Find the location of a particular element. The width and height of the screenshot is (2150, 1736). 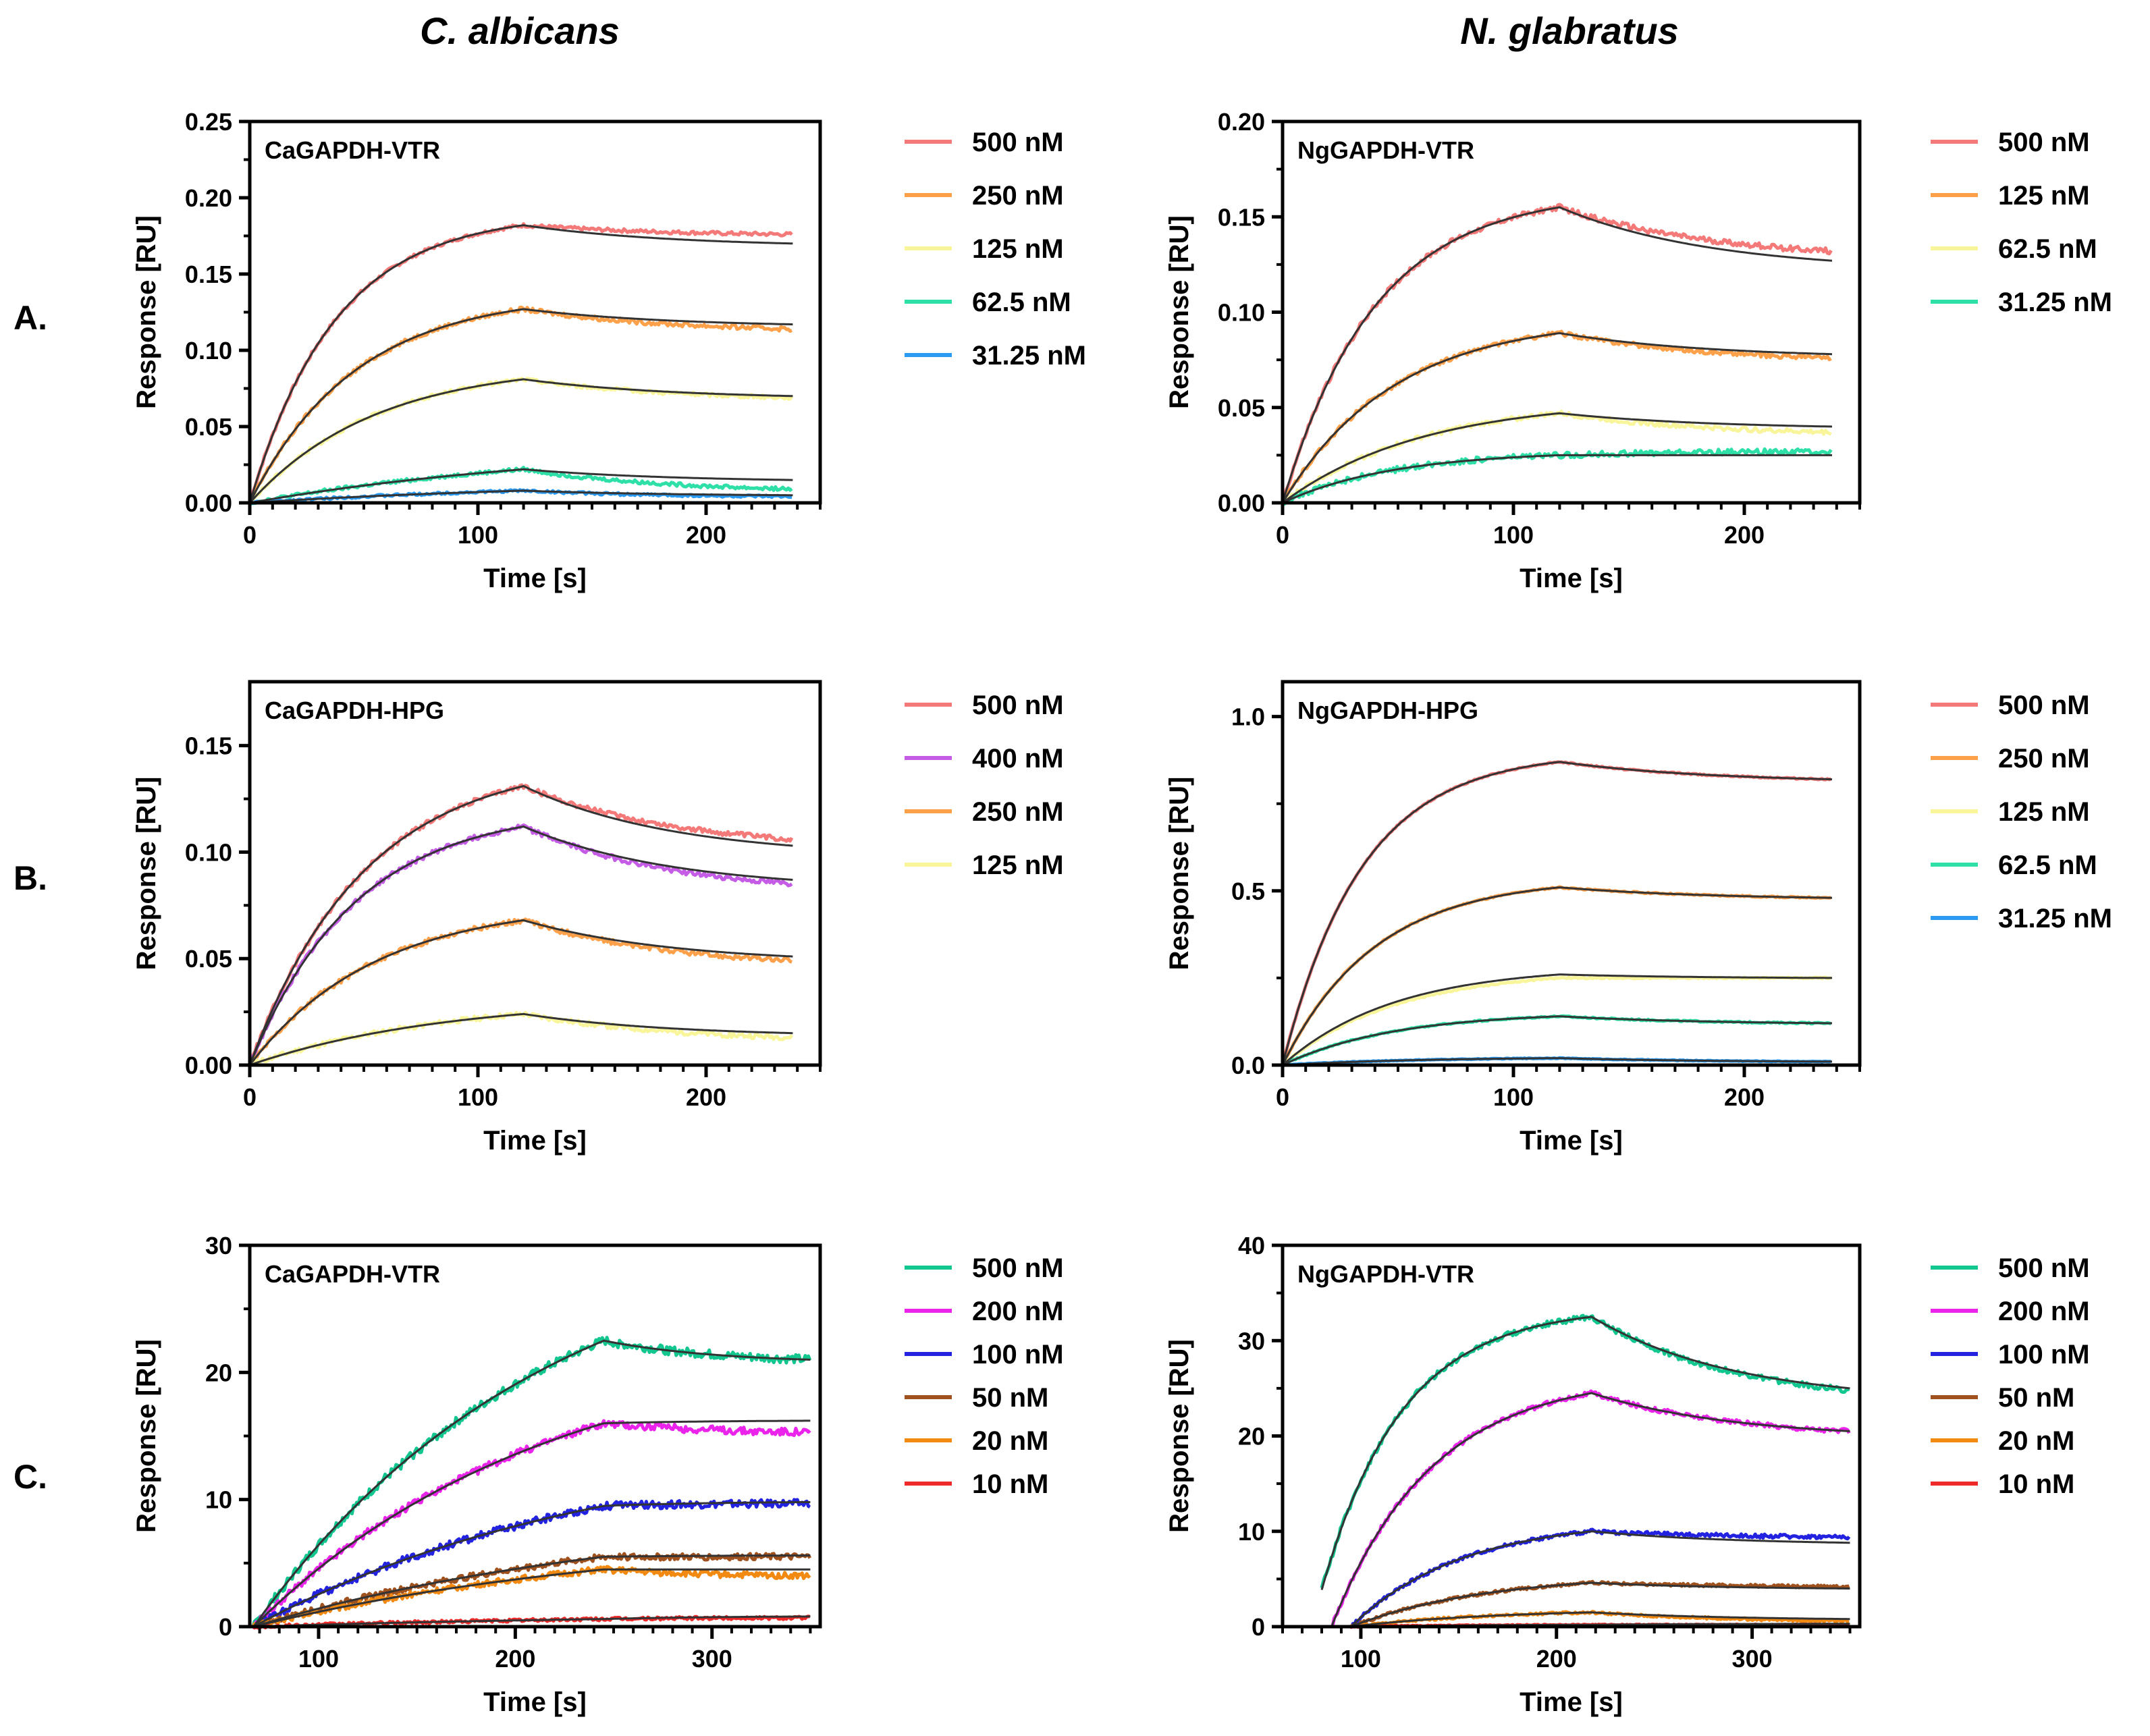

fit-curve-50-nm is located at coordinates (530, 1591).